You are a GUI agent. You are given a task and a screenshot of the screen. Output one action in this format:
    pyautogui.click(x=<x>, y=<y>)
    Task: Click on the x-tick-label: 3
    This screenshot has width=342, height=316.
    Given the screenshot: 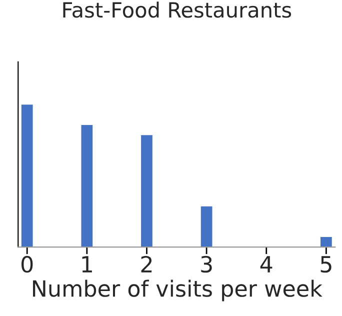 What is the action you would take?
    pyautogui.click(x=206, y=264)
    